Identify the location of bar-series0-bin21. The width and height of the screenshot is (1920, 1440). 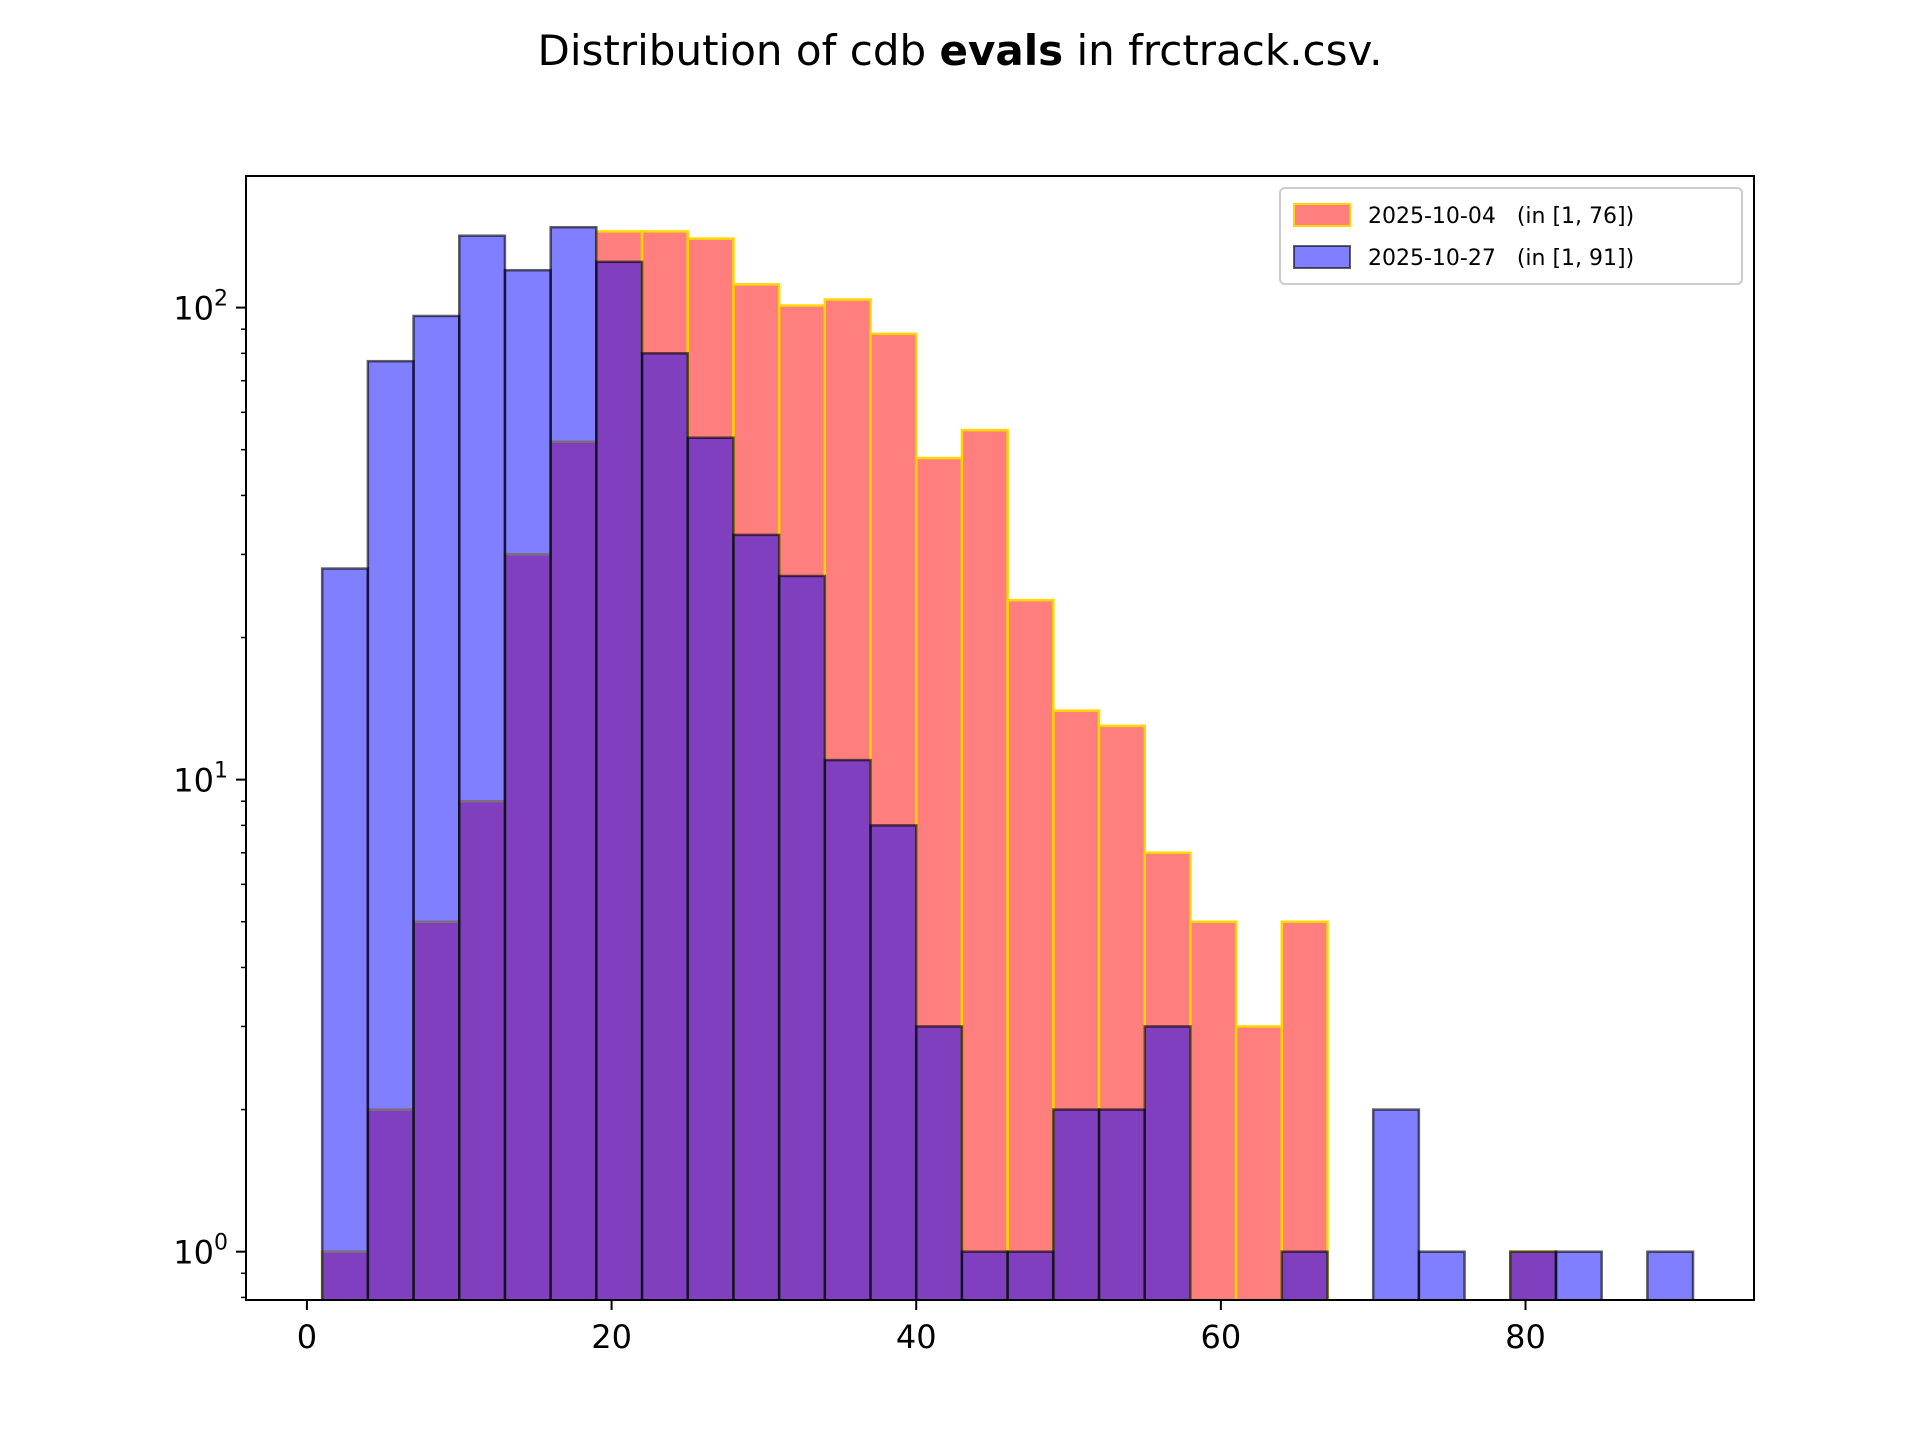
(1304, 1110).